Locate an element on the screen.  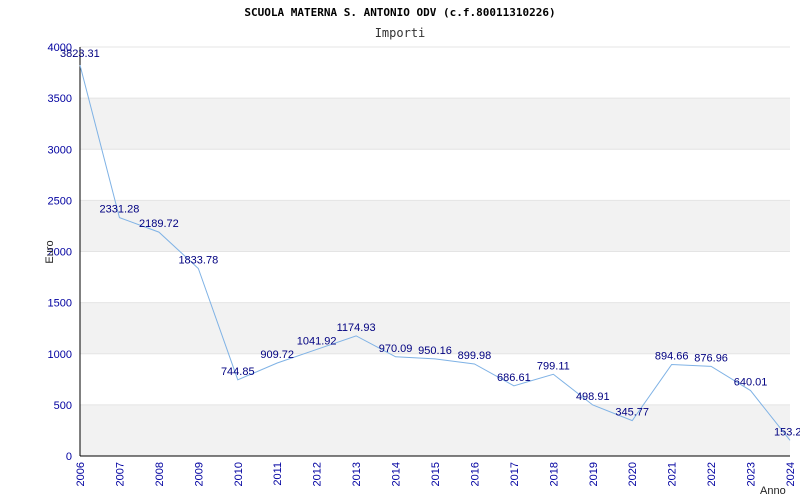
data-label: 1174.93 is located at coordinates (356, 328).